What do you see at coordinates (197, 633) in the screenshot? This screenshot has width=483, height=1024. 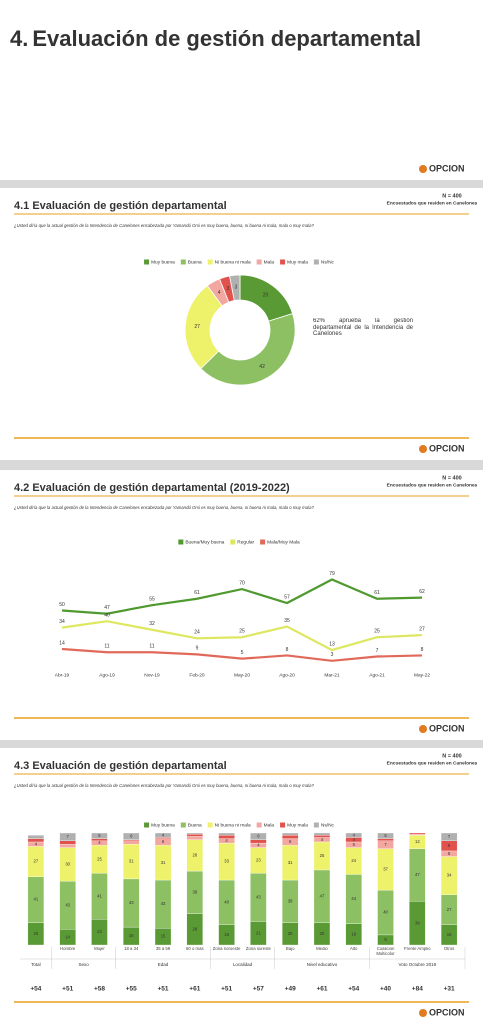 I see `data-label: 24` at bounding box center [197, 633].